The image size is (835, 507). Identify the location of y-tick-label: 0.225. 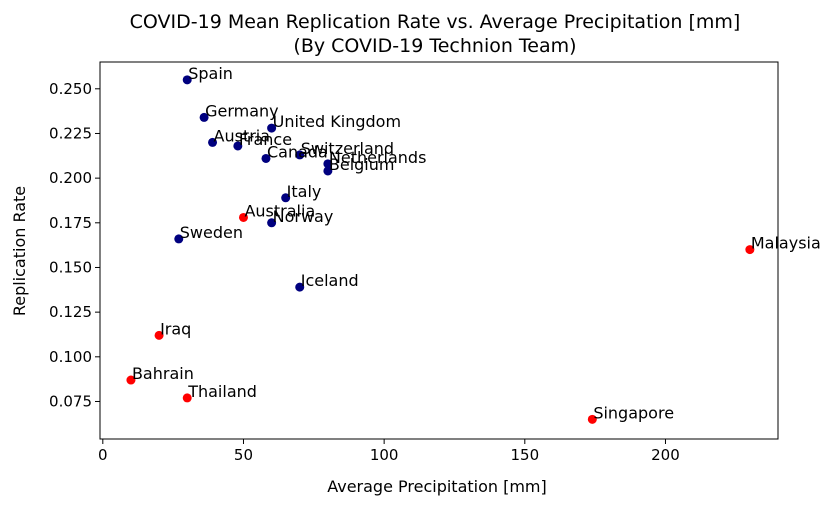
(70, 133).